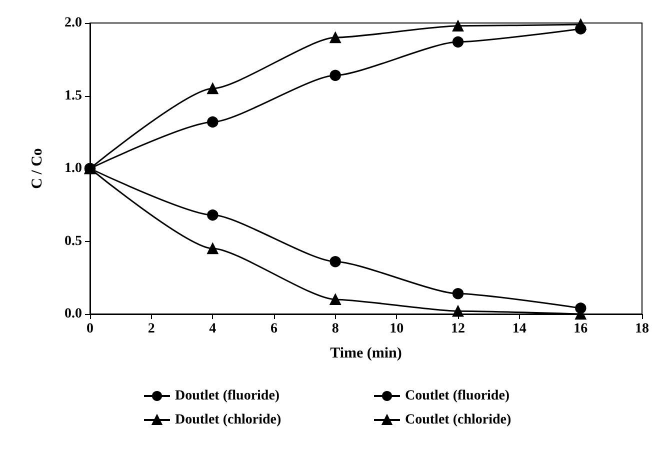  What do you see at coordinates (519, 329) in the screenshot?
I see `x-tick-label: 14` at bounding box center [519, 329].